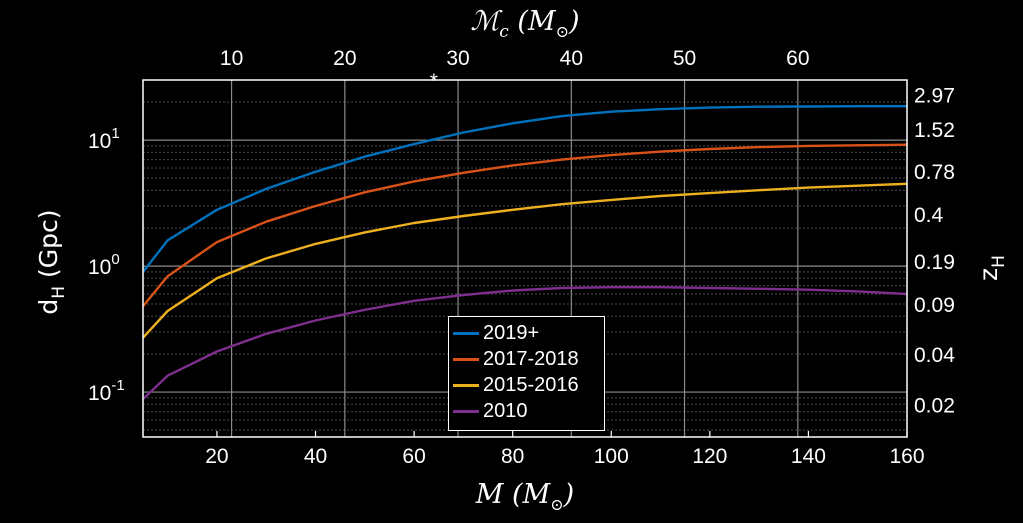  I want to click on legend-label: 2010, so click(505, 410).